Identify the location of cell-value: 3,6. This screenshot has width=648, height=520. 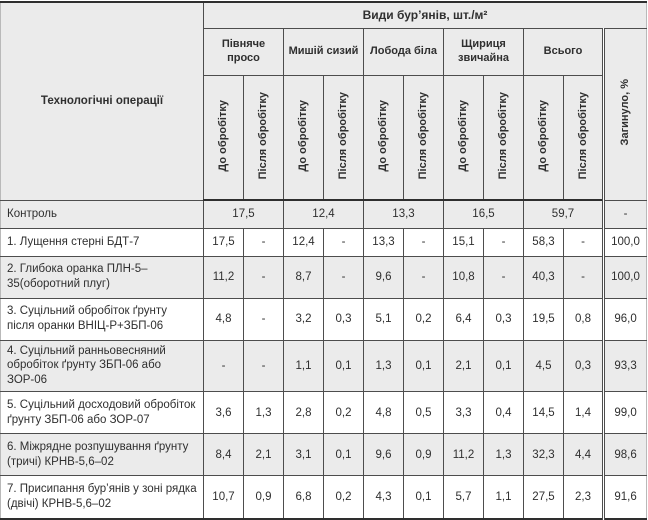
(223, 413).